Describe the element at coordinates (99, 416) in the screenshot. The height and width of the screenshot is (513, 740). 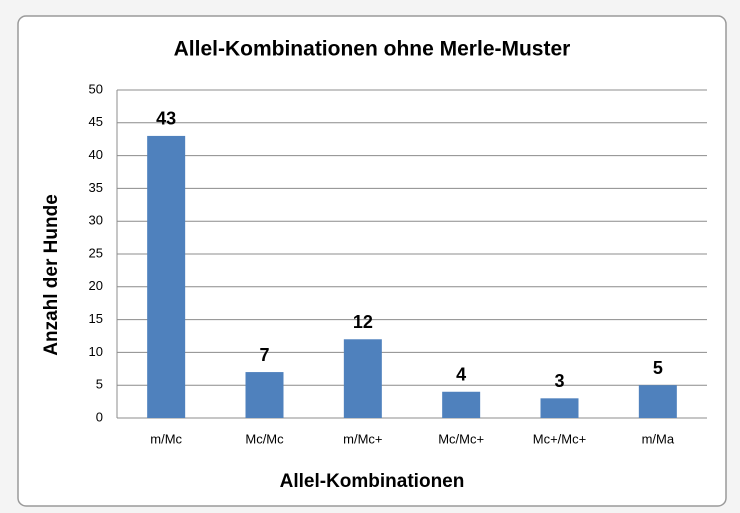
I see `y-tick-label: 0` at that location.